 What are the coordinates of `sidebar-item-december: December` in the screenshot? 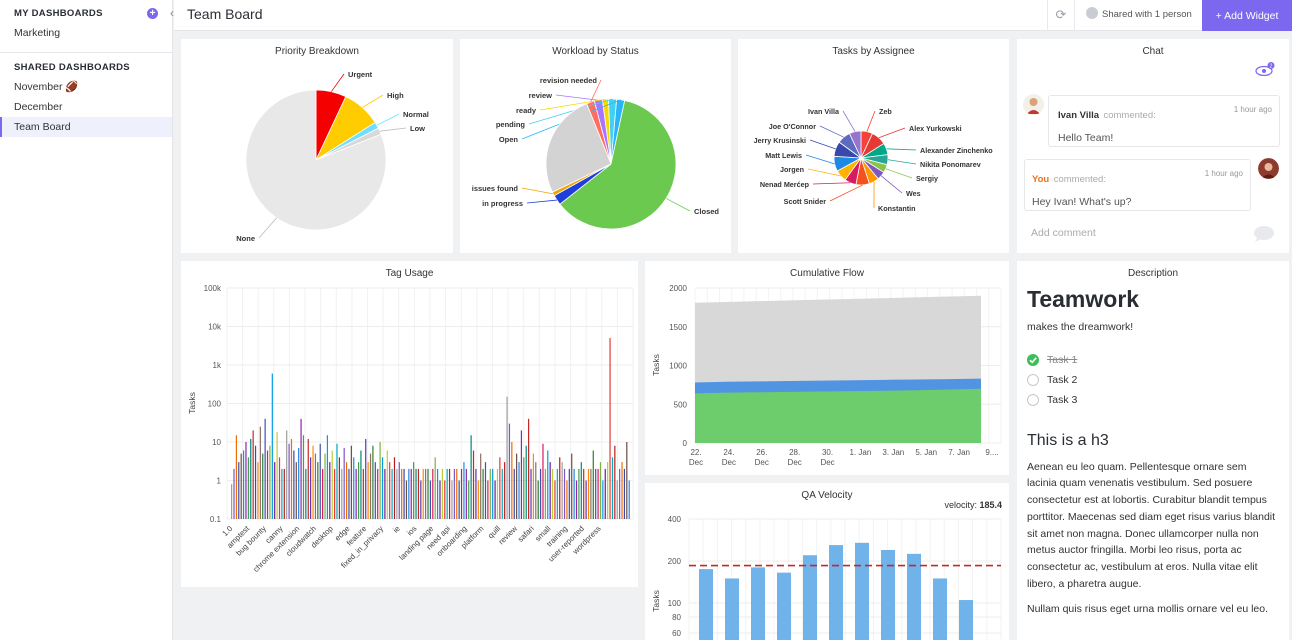 It's located at (38, 107).